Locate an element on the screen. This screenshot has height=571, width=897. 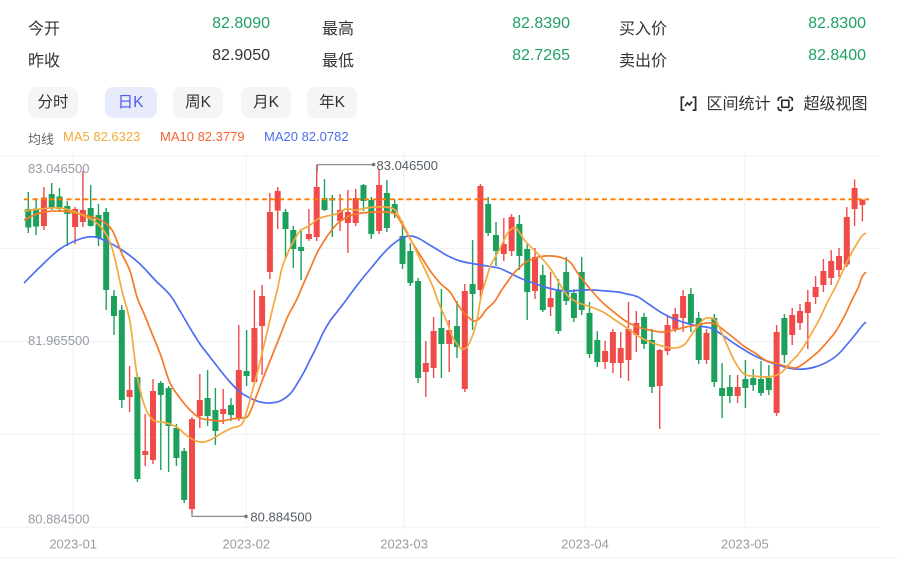
svg-text: 2023-01 is located at coordinates (73, 544).